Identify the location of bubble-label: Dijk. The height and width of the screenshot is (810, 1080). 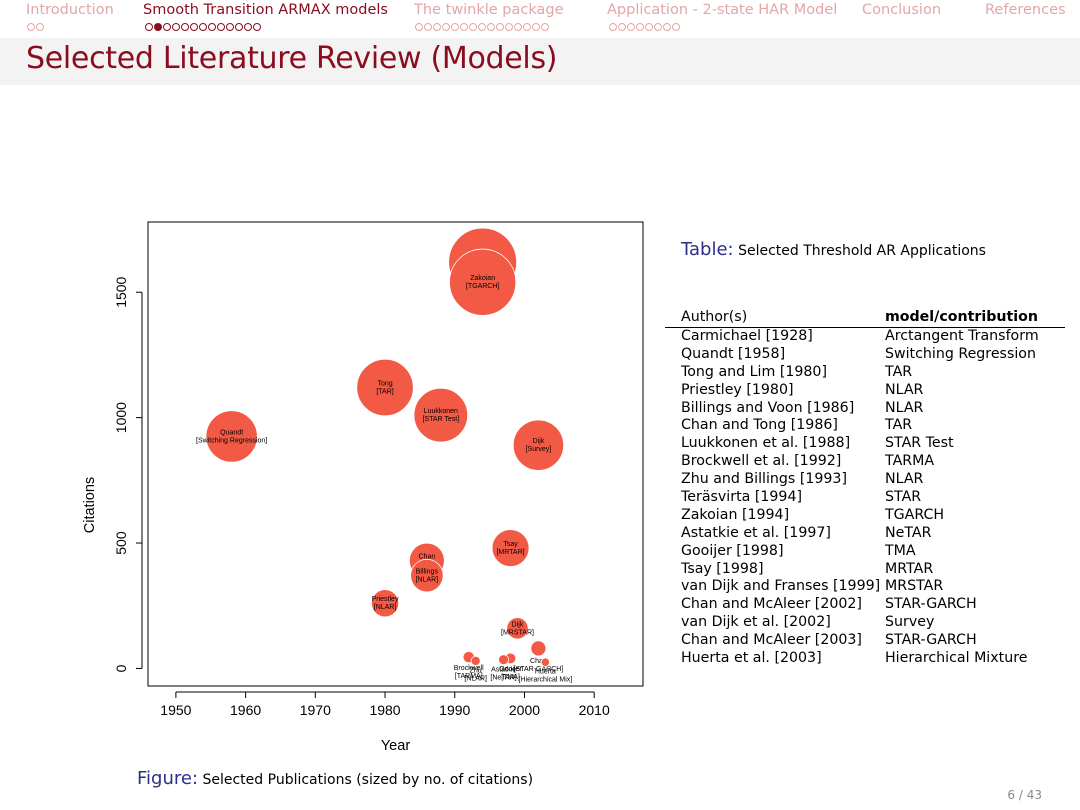
(518, 624).